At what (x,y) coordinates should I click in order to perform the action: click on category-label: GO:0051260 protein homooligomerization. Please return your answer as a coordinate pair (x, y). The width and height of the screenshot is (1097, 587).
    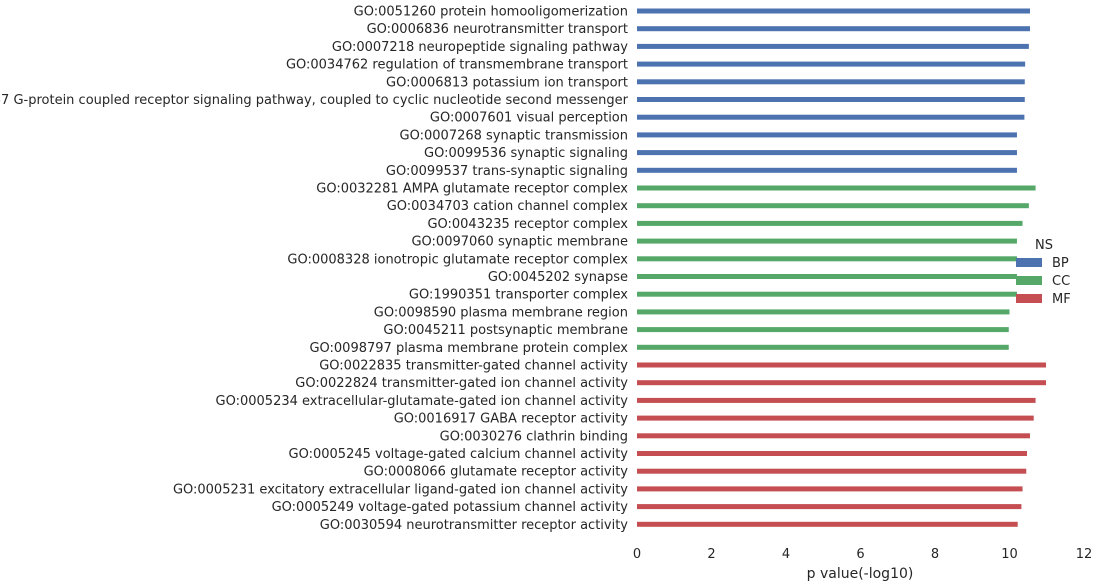
    Looking at the image, I should click on (491, 12).